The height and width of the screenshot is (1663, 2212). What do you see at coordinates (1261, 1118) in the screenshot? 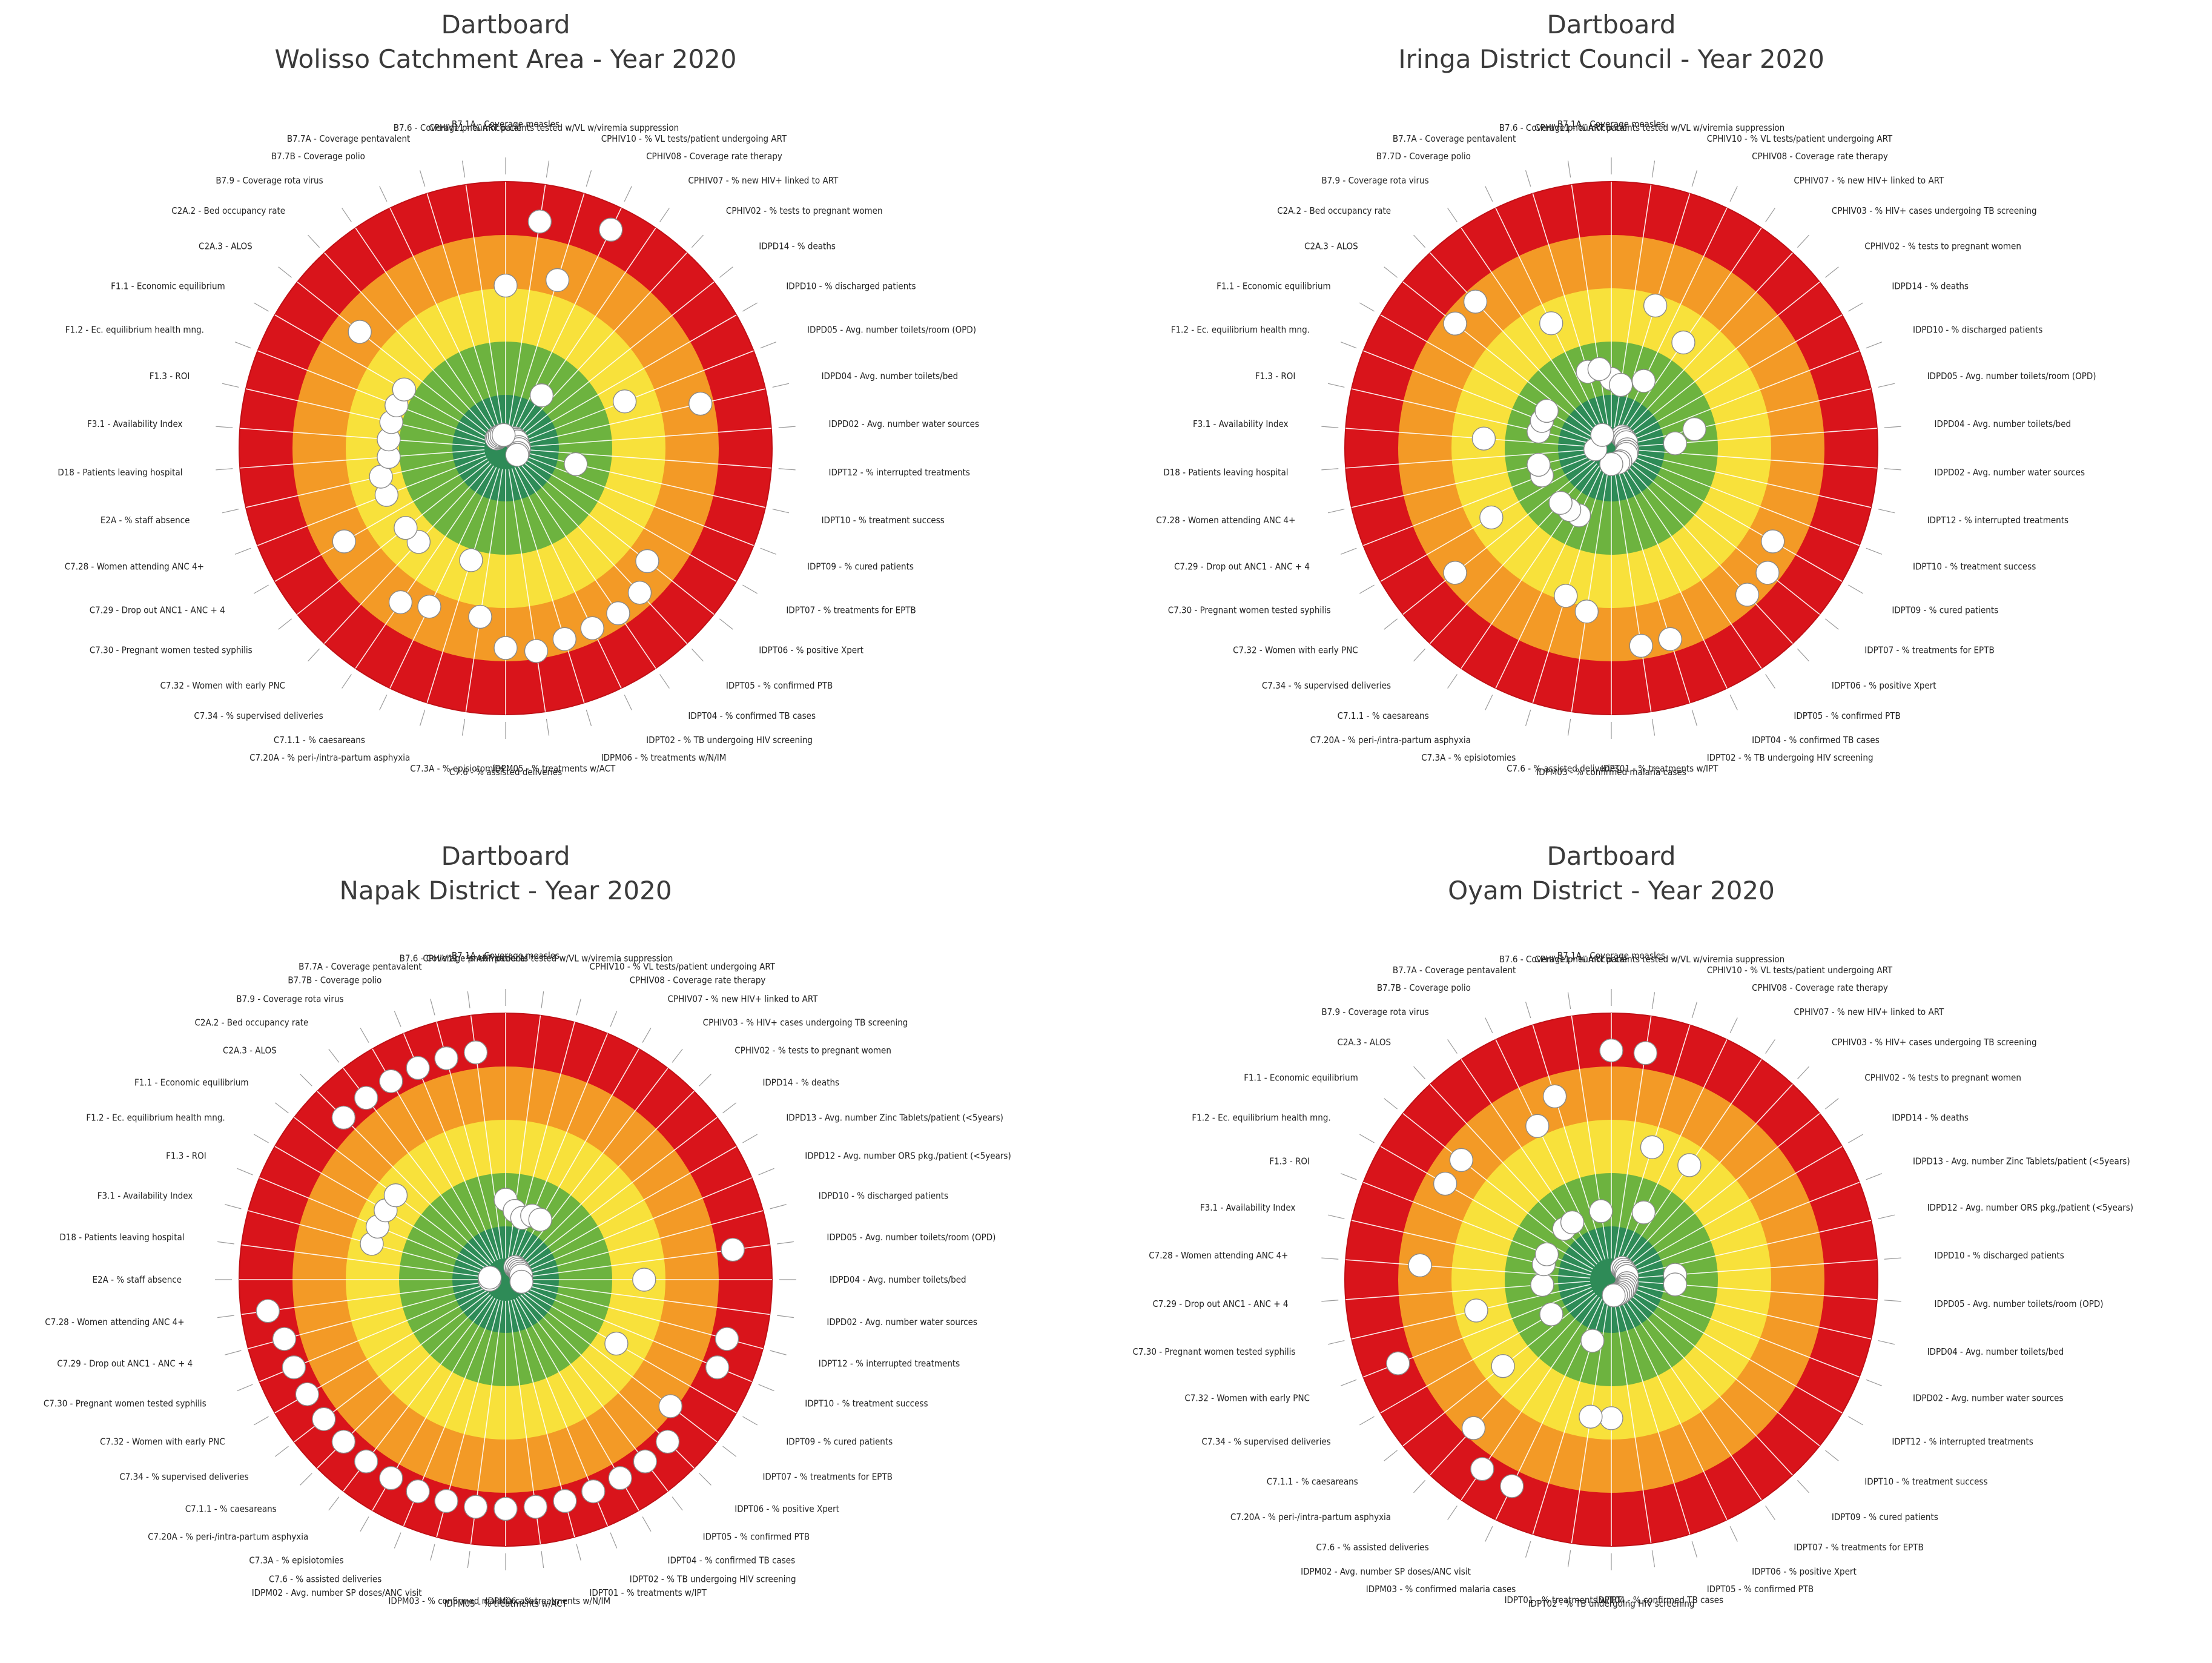
I see `indicator-label: F1.2 - Ec. equilibrium health mng.` at bounding box center [1261, 1118].